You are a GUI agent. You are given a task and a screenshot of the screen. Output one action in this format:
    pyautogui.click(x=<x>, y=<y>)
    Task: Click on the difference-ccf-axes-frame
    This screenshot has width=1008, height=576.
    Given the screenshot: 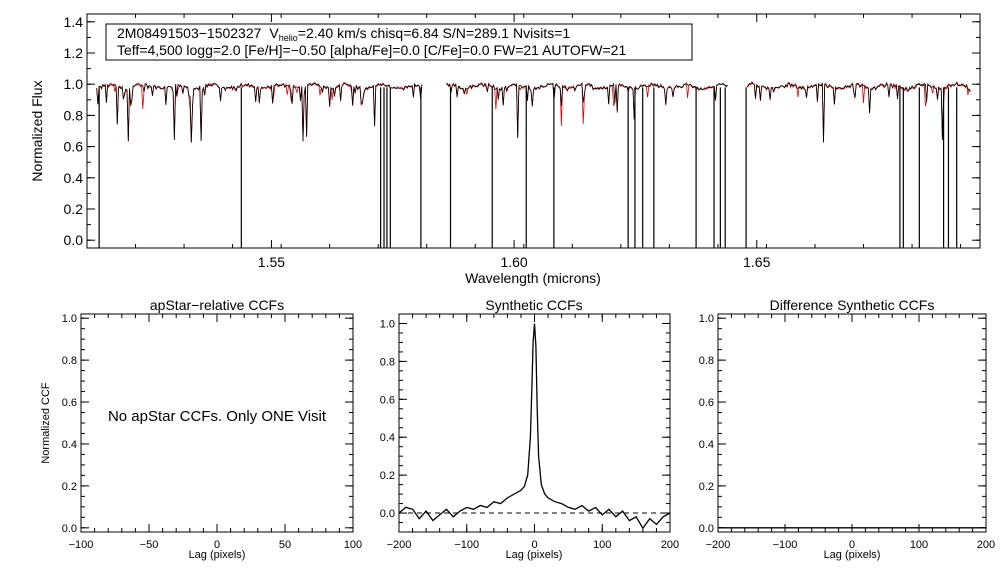 What is the action you would take?
    pyautogui.click(x=852, y=423)
    